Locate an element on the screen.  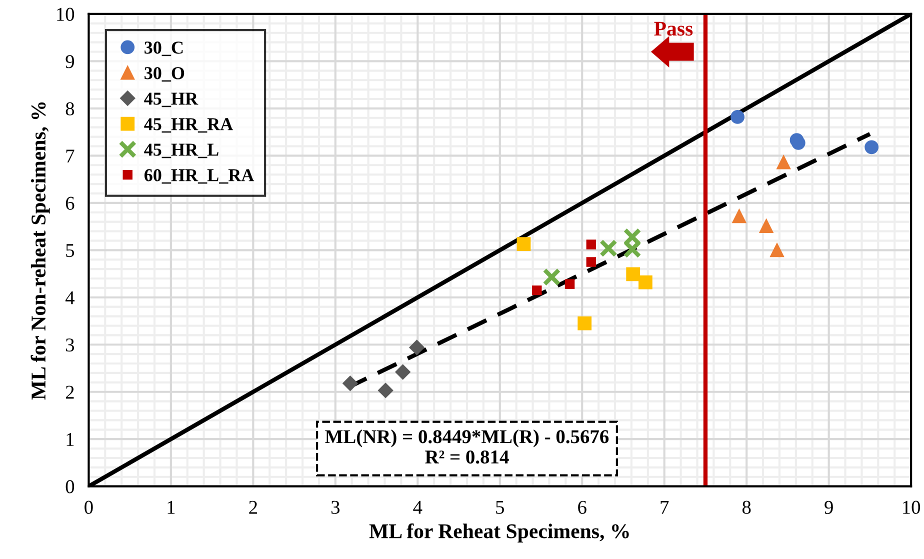
legend-label: 45_HR_RA is located at coordinates (189, 125).